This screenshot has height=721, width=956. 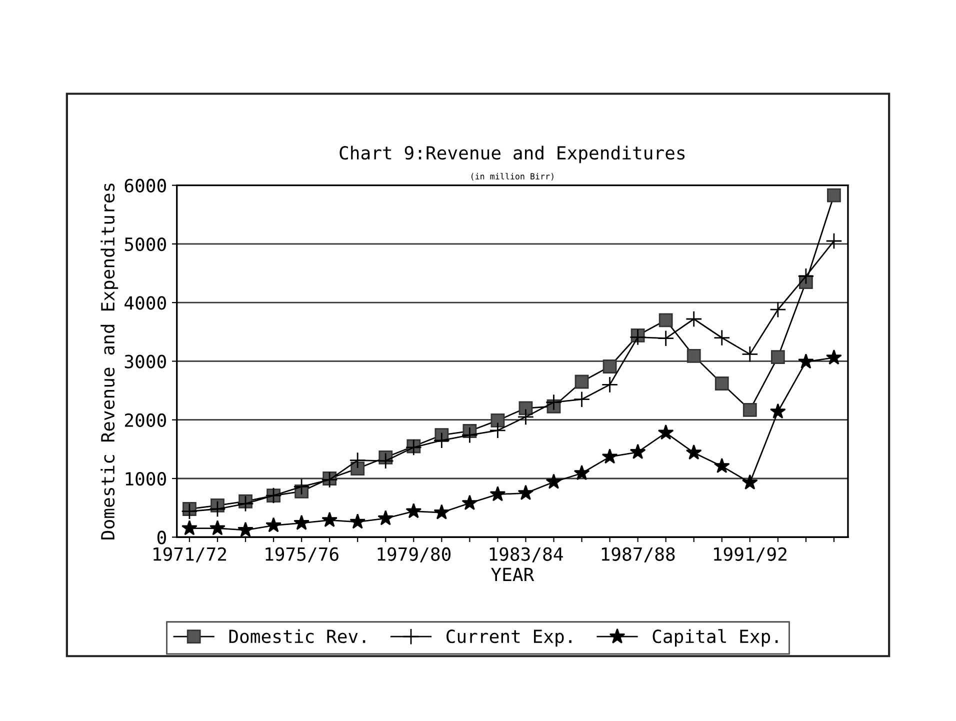 I want to click on y-tick-label: 6000, so click(x=145, y=185).